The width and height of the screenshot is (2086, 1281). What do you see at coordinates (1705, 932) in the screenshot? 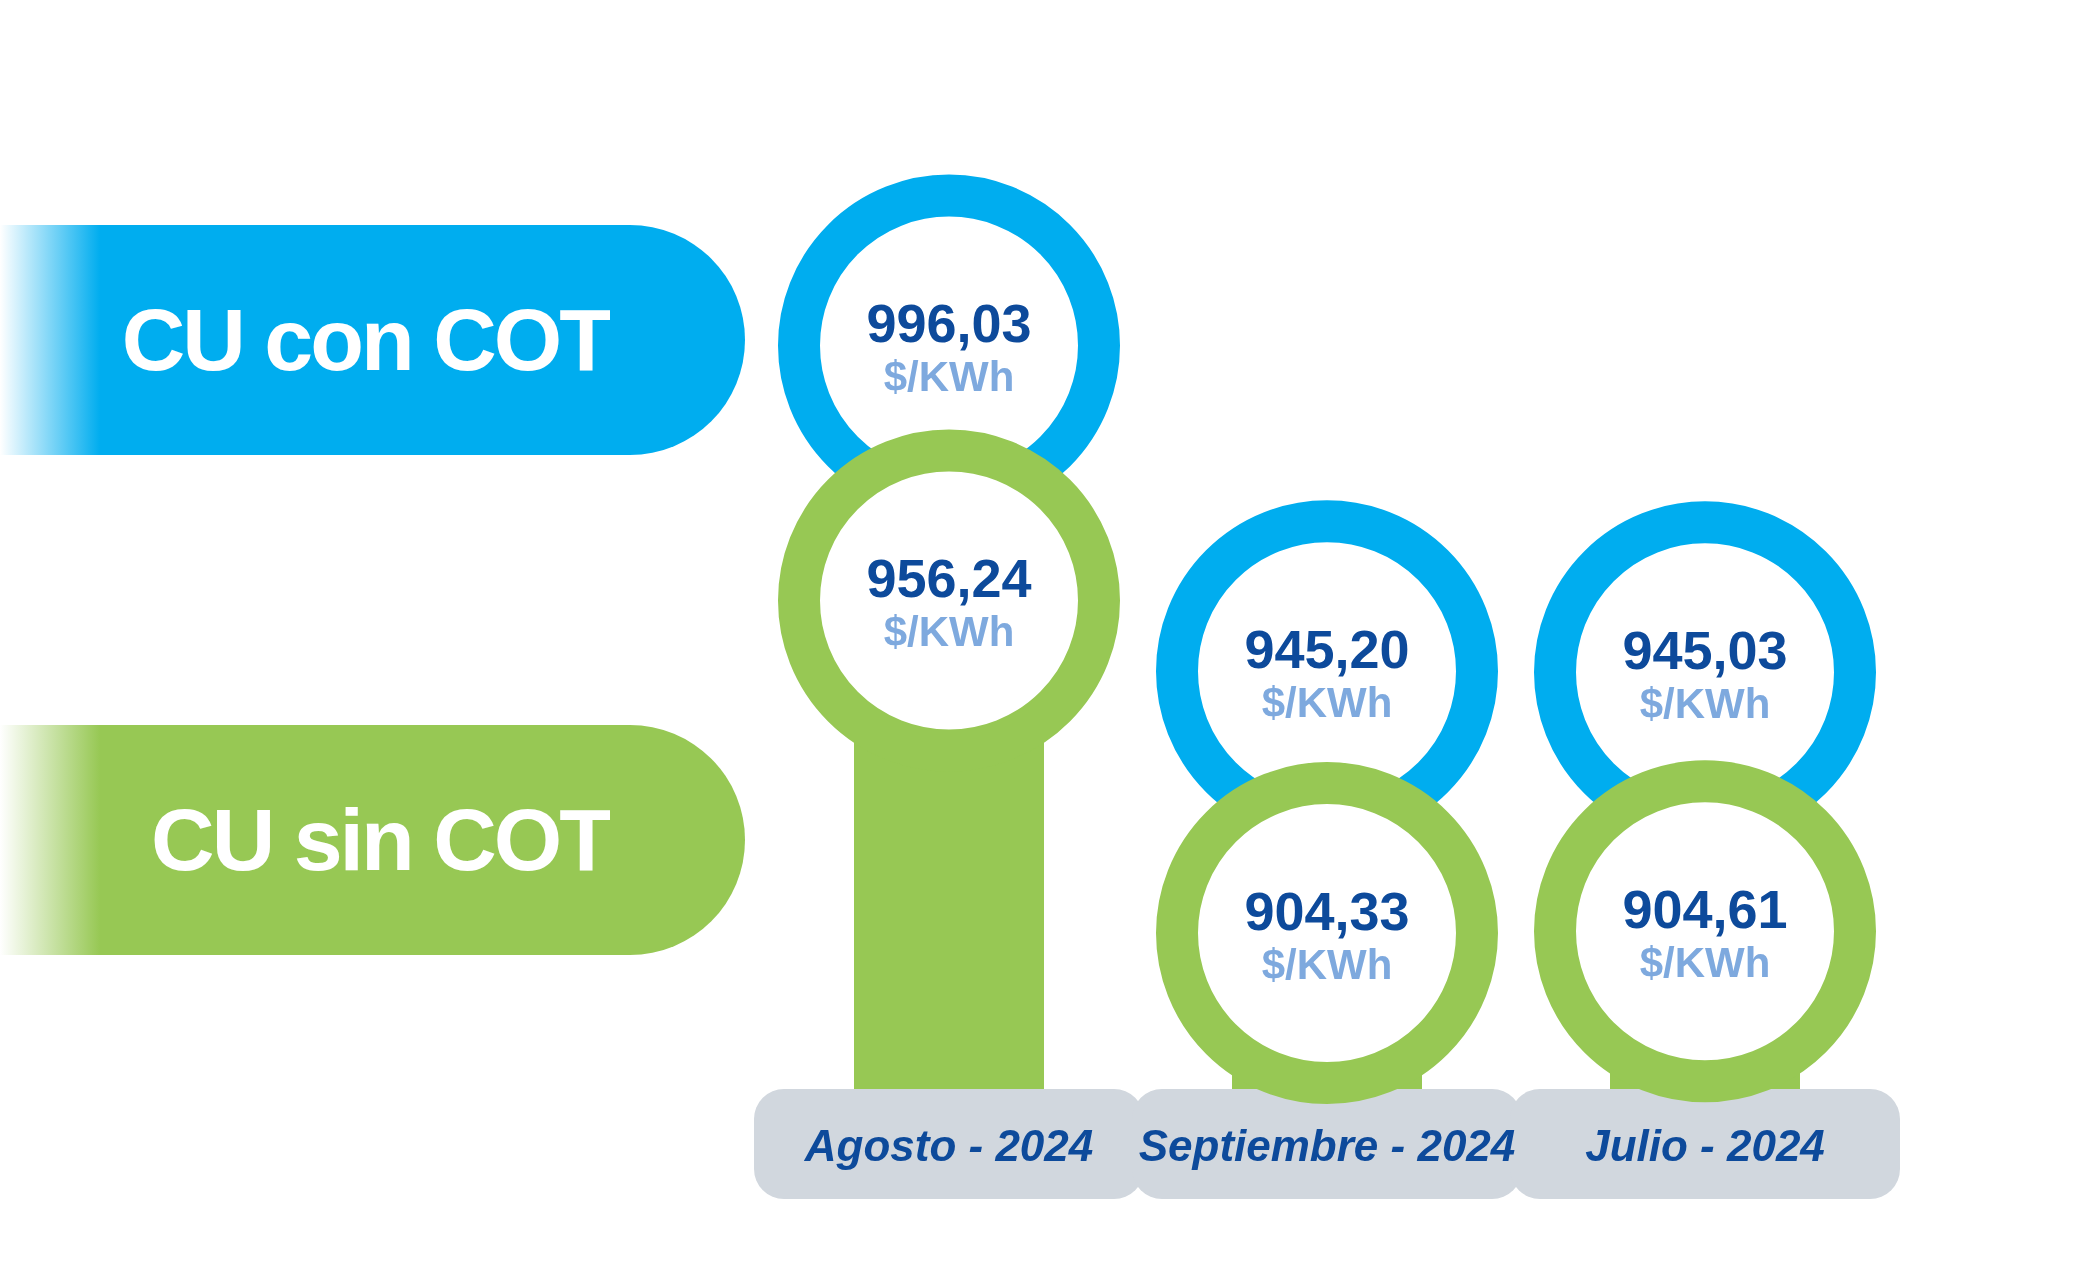
I see `data-label: 904,61 $/KWh` at bounding box center [1705, 932].